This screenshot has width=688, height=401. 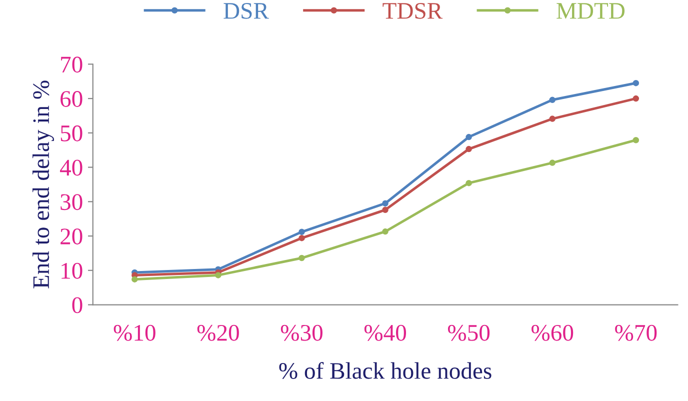 What do you see at coordinates (135, 332) in the screenshot?
I see `x-tick-label: %10` at bounding box center [135, 332].